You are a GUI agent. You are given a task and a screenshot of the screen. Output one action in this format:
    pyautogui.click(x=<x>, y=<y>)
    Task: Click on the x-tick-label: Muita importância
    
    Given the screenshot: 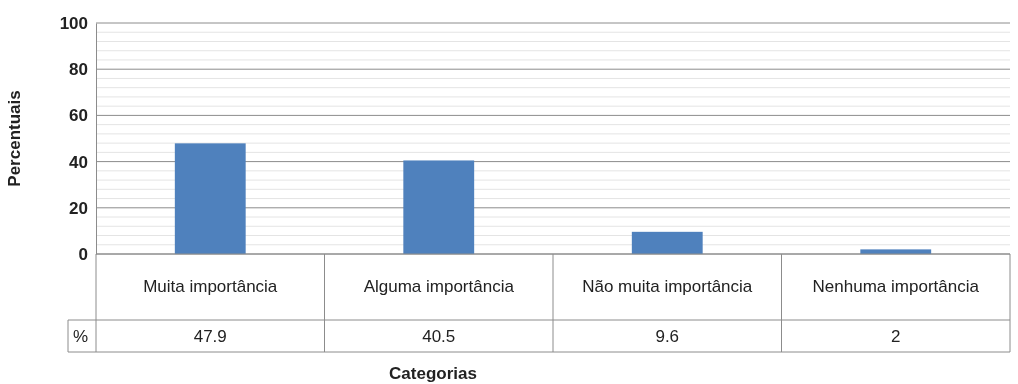 What is the action you would take?
    pyautogui.click(x=210, y=286)
    